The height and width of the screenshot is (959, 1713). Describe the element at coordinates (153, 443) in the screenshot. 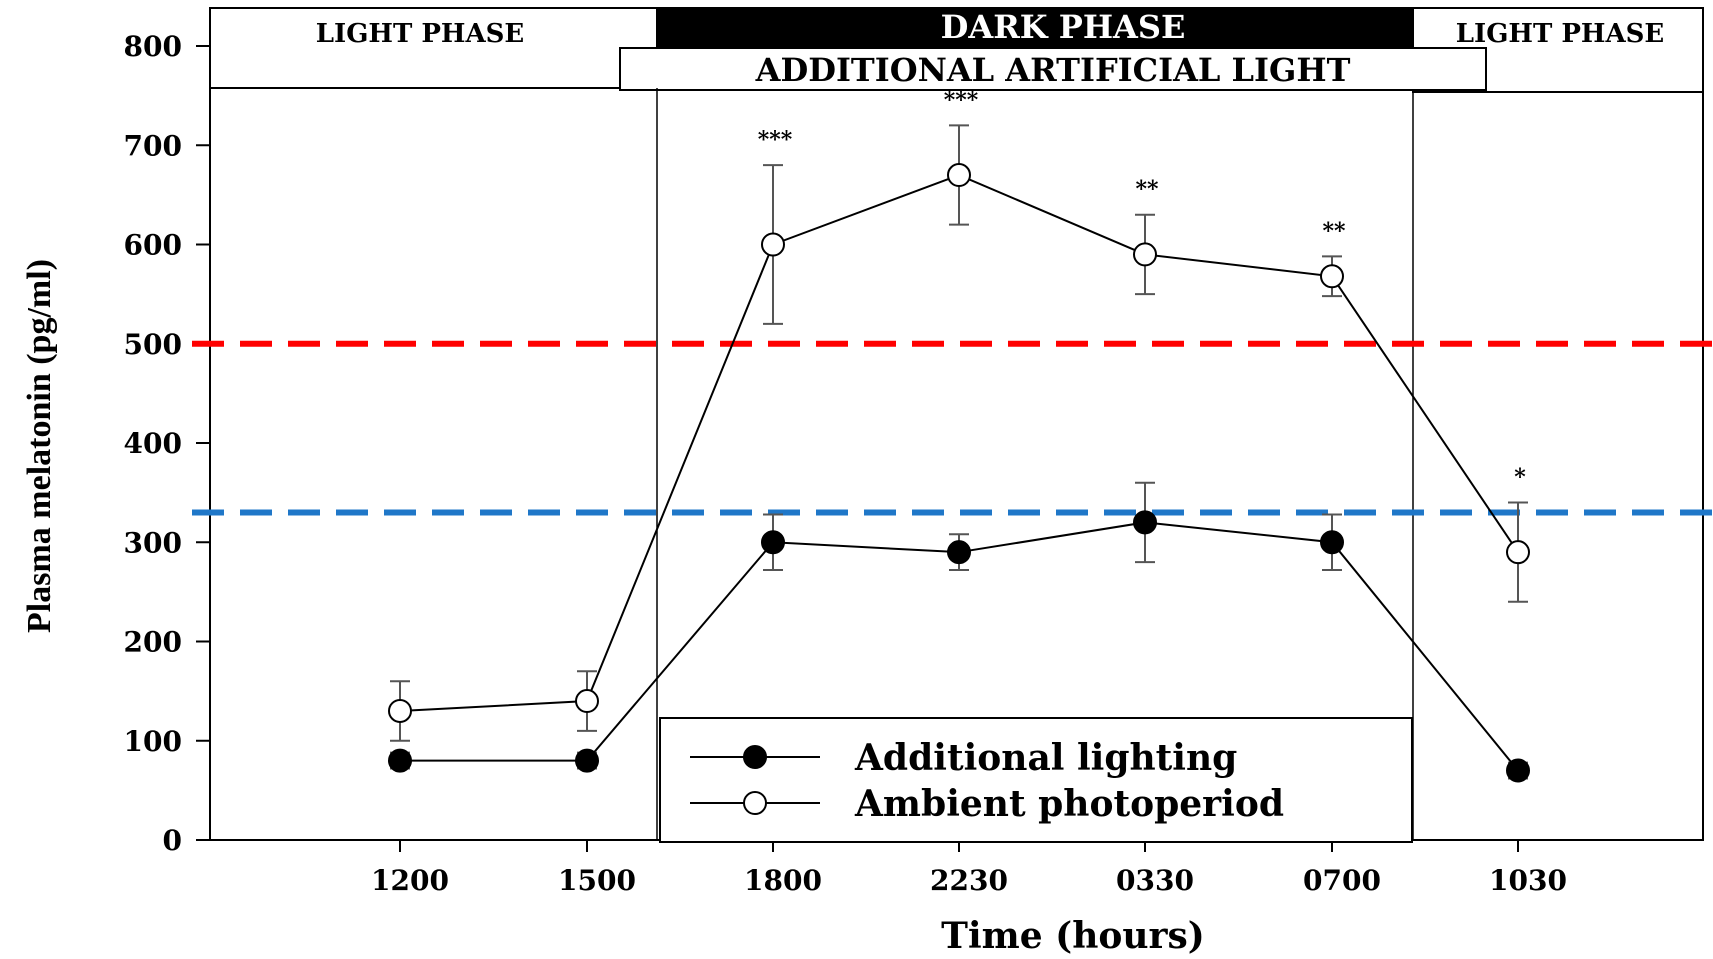

I see `y-tick-label: 400` at that location.